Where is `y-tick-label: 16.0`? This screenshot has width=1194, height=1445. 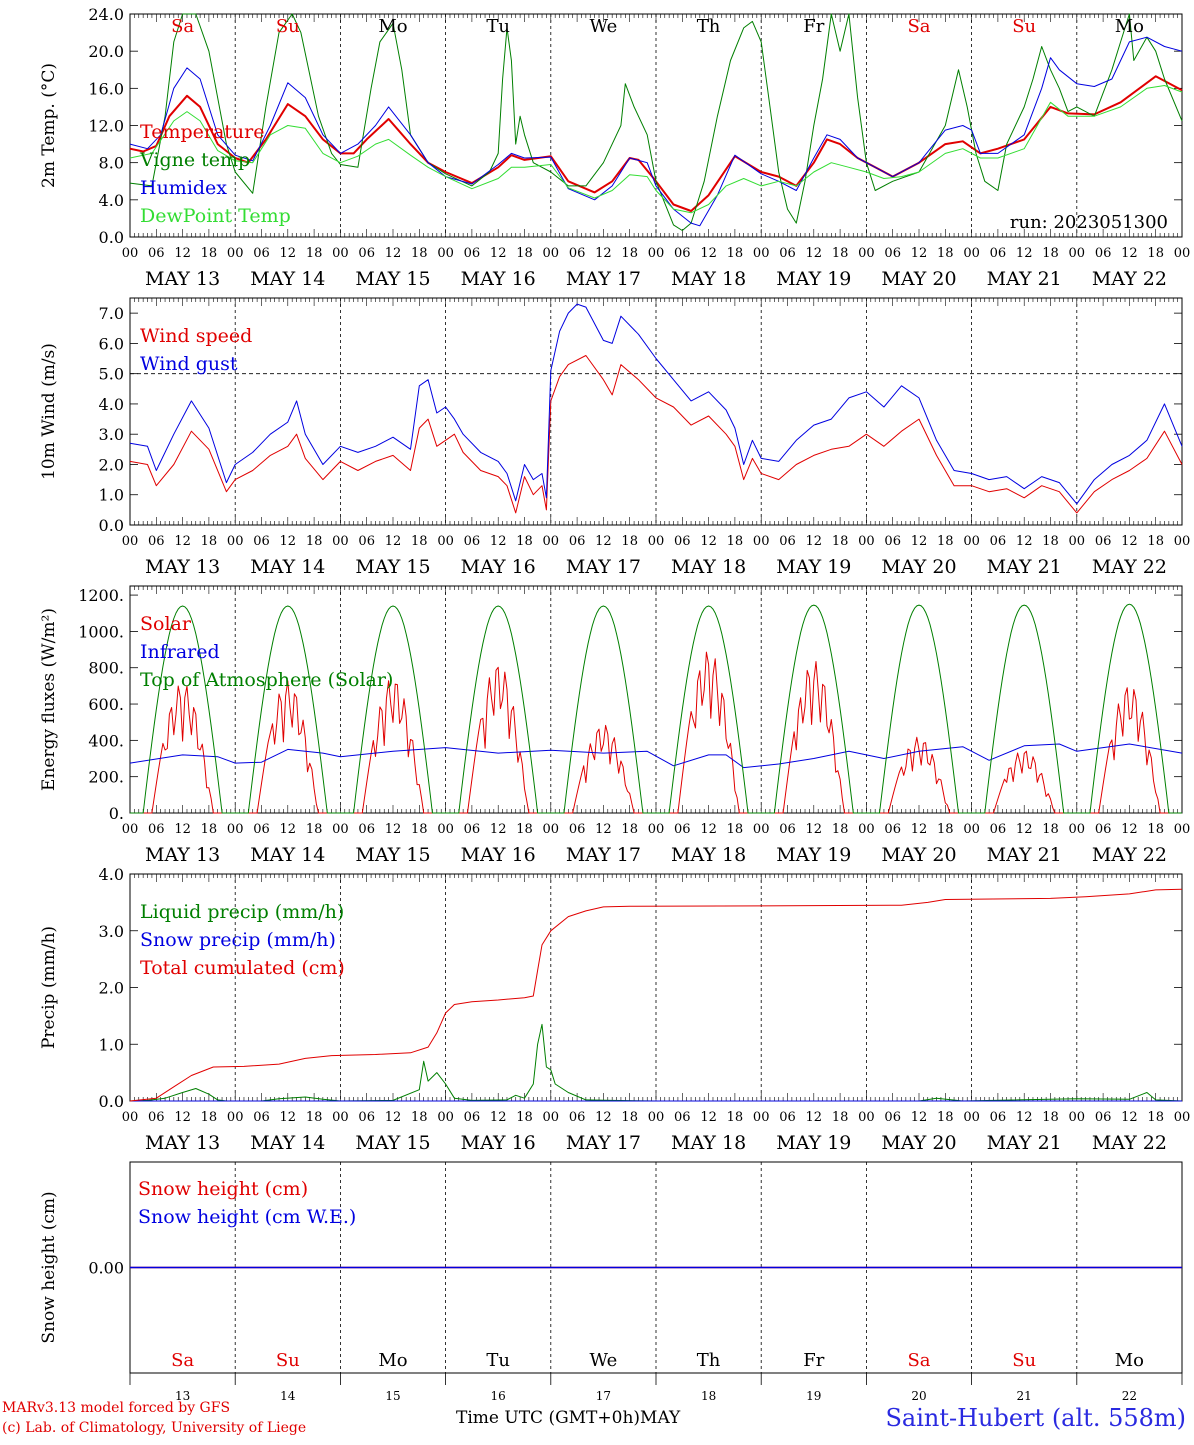 y-tick-label: 16.0 is located at coordinates (106, 88).